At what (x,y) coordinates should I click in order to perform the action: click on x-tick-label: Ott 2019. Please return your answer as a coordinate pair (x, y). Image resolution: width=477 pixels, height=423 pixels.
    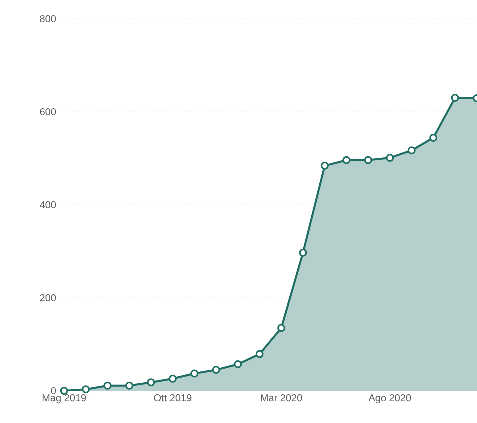
    Looking at the image, I should click on (173, 398).